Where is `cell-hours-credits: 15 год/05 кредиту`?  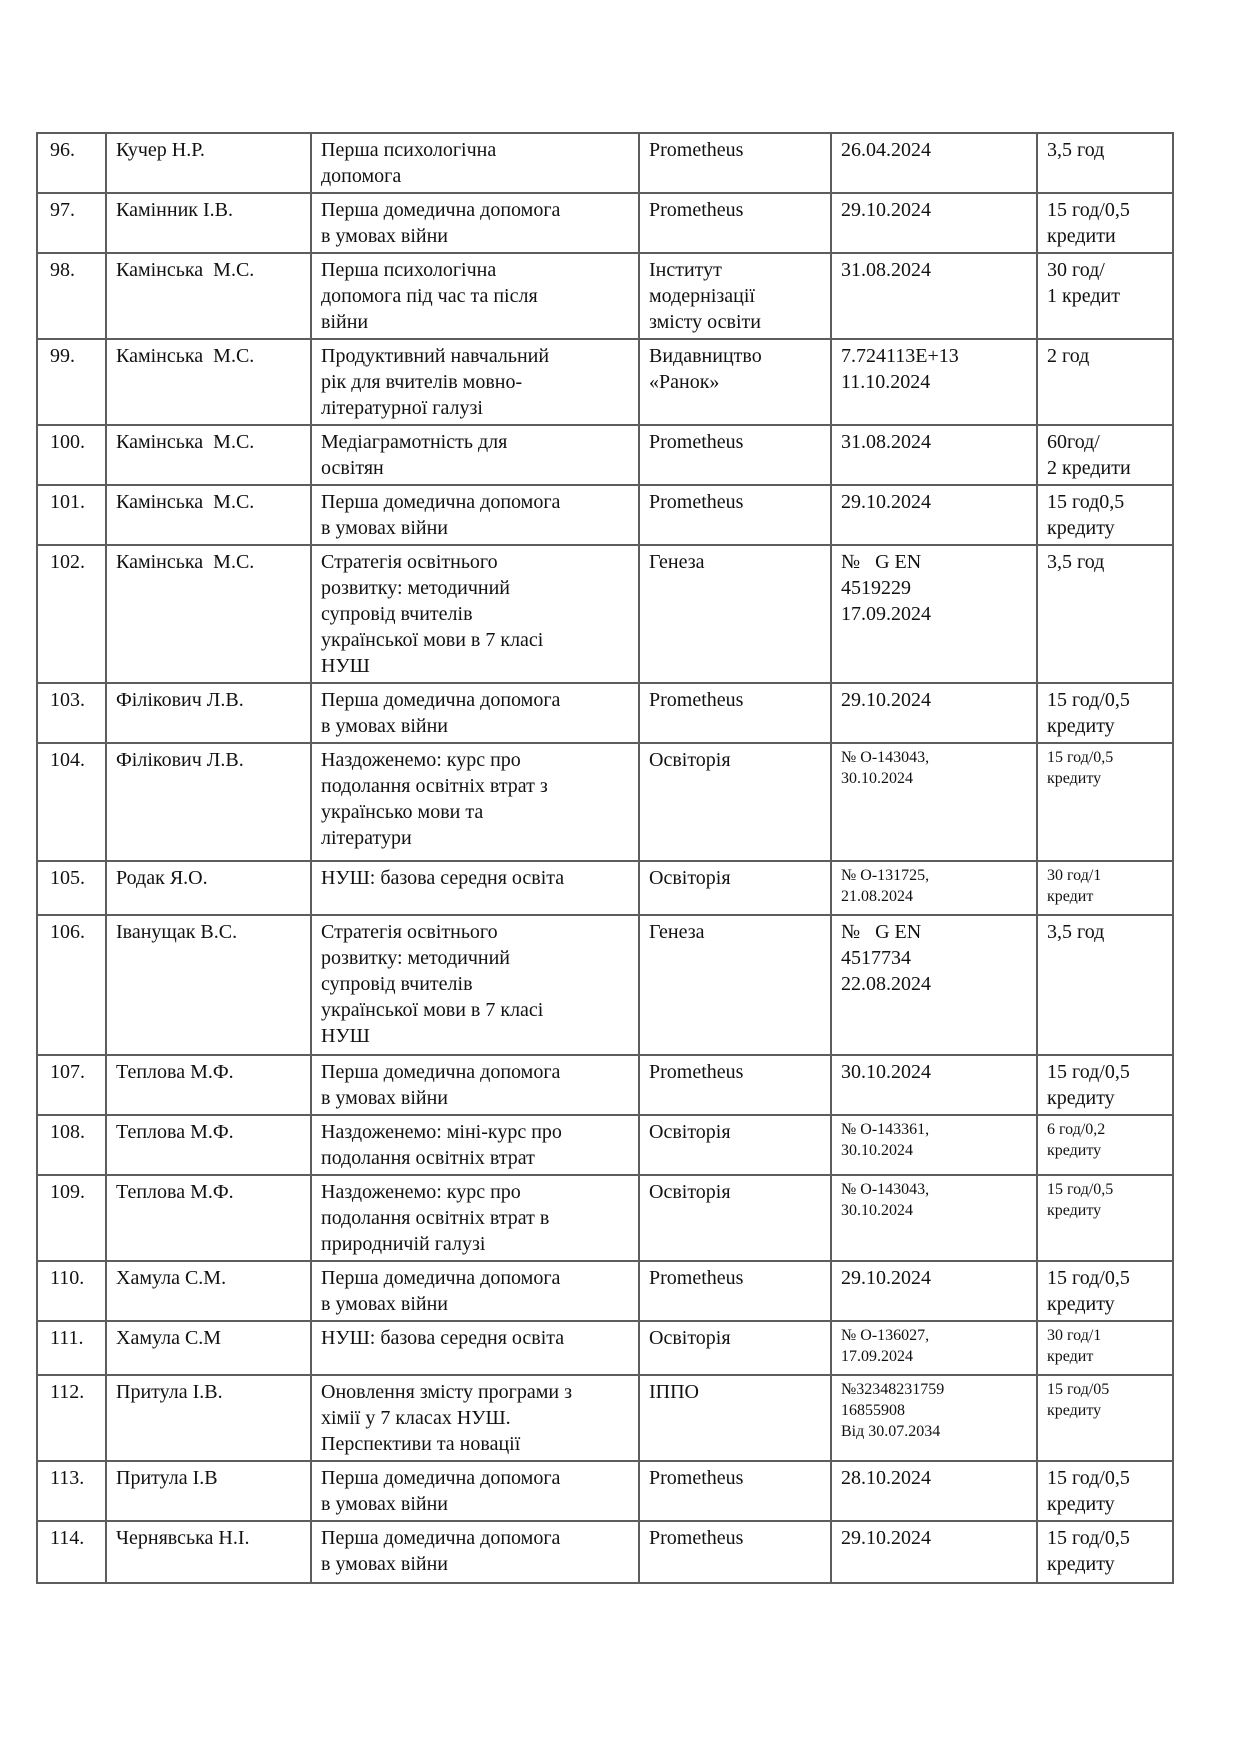 cell-hours-credits: 15 год/05 кредиту is located at coordinates (1105, 1418).